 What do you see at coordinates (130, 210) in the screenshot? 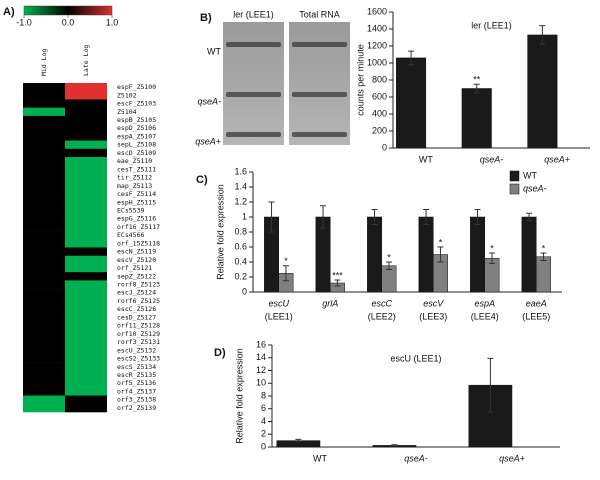
I see `row-label: ECs5539` at bounding box center [130, 210].